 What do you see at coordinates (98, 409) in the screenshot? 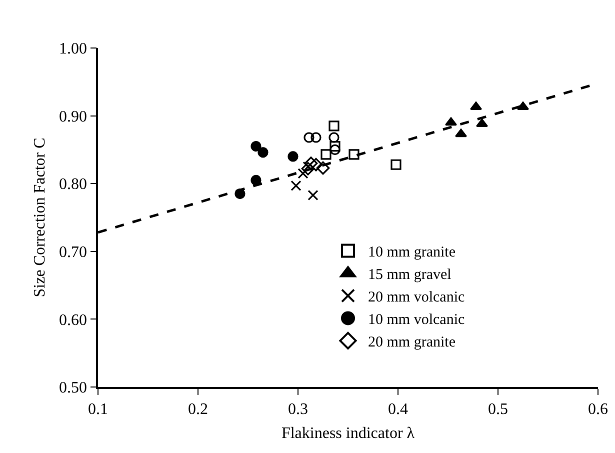
I see `x-tick-label: 0.1` at bounding box center [98, 409].